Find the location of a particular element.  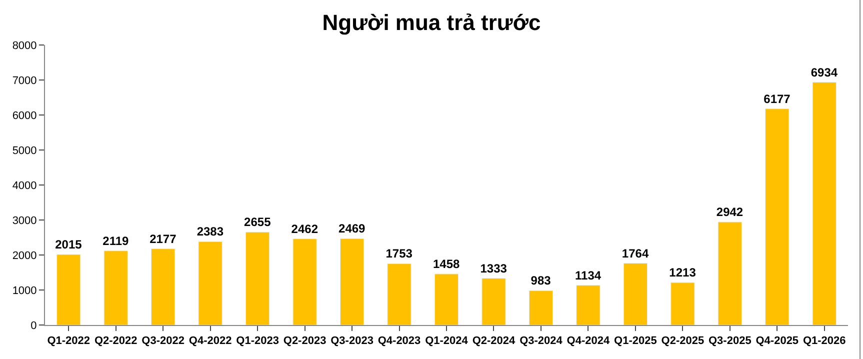

data-label: 2655 is located at coordinates (258, 222).